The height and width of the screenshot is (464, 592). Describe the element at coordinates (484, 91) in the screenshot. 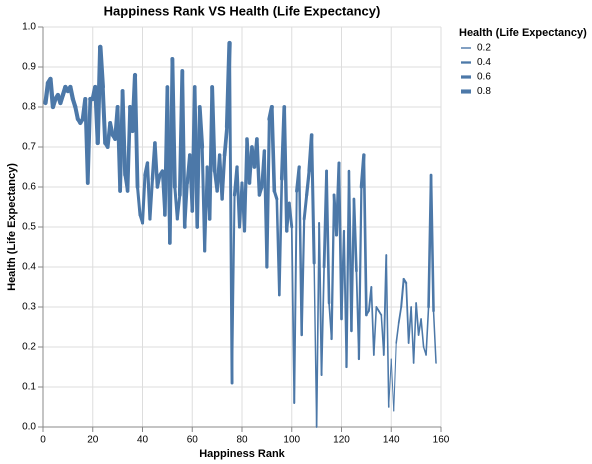

I see `legend-label: 0.8` at that location.